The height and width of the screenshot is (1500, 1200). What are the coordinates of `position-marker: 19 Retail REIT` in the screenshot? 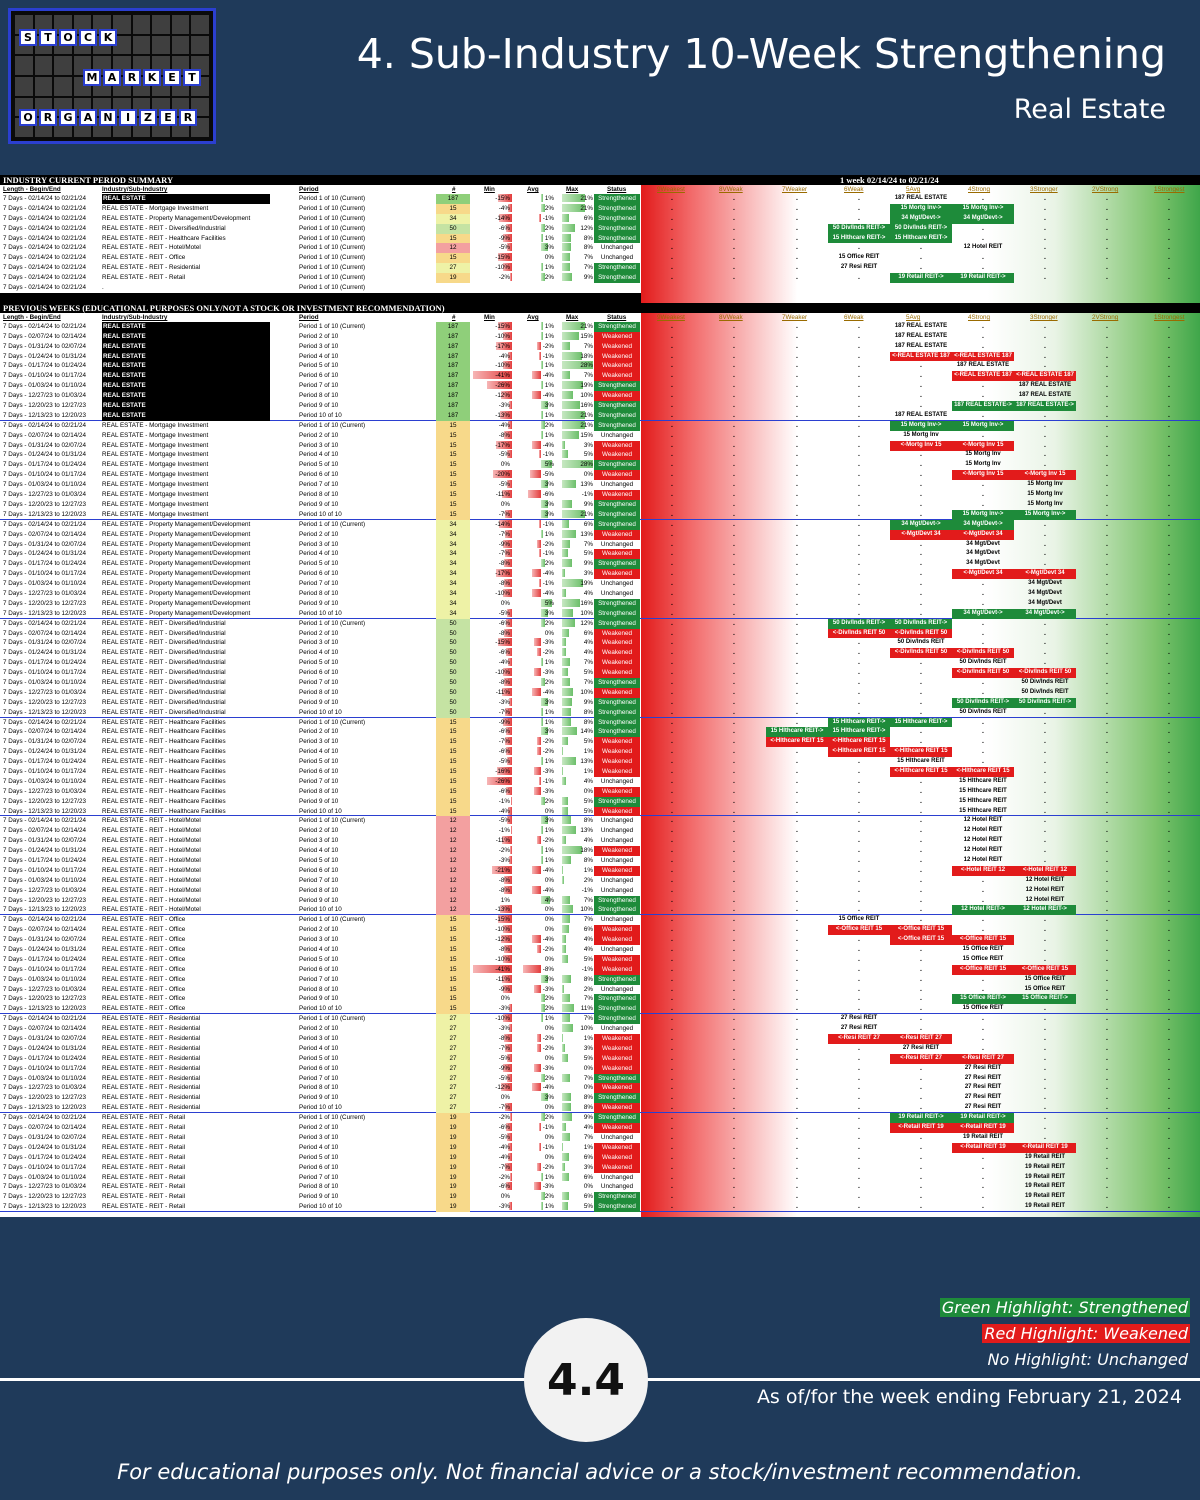 It's located at (1044, 1156).